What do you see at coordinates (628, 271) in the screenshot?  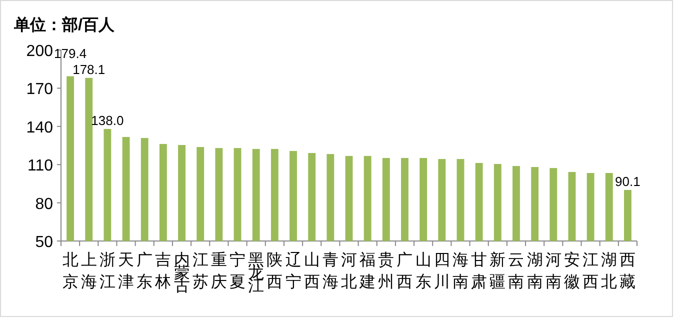 I see `x-tick-label: 西藏` at bounding box center [628, 271].